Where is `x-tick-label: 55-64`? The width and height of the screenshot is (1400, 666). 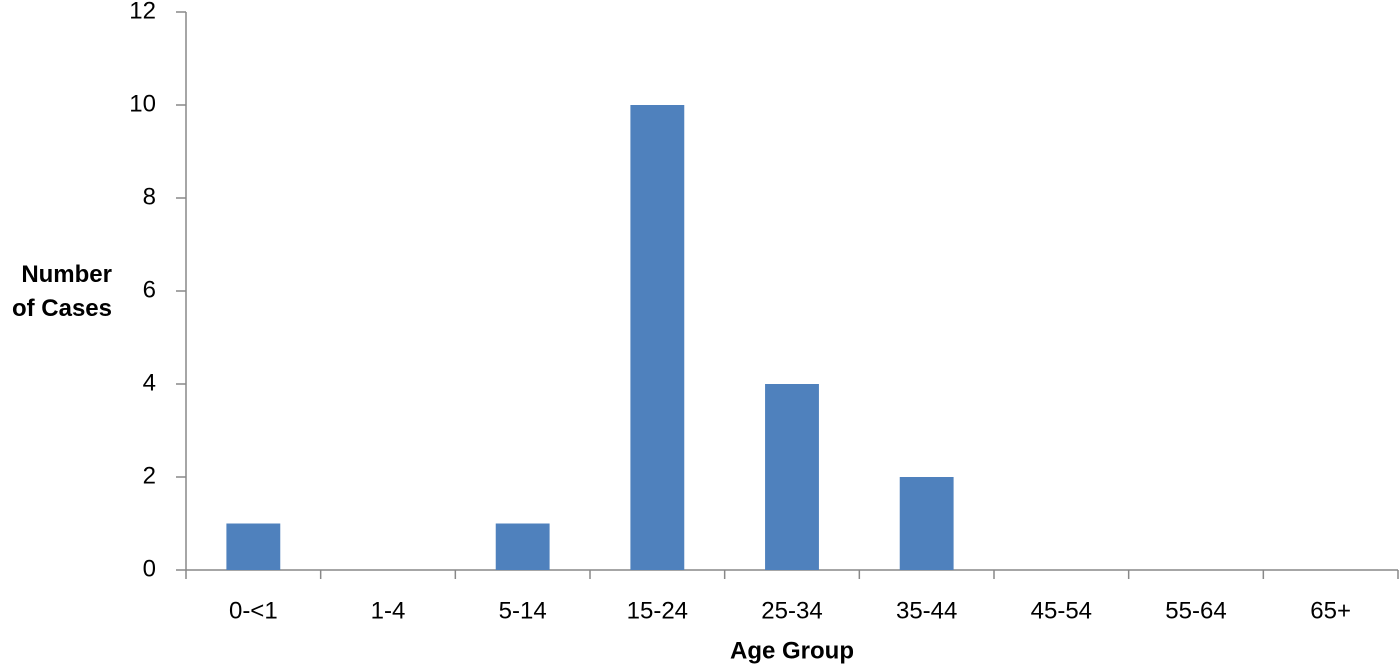 x-tick-label: 55-64 is located at coordinates (1195, 610).